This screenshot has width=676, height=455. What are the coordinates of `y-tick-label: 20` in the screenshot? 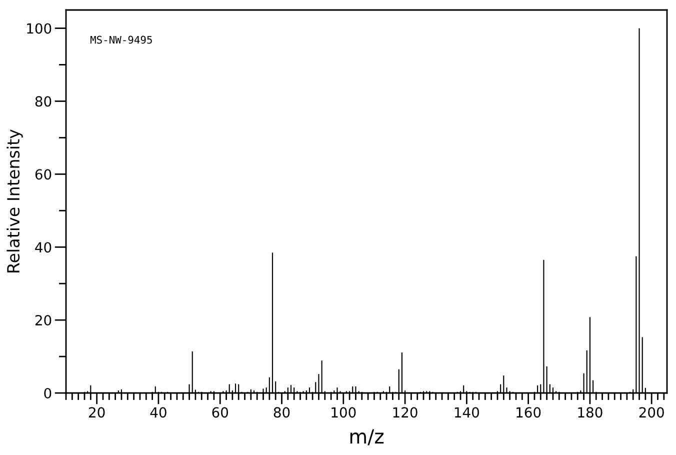 It's located at (43, 320).